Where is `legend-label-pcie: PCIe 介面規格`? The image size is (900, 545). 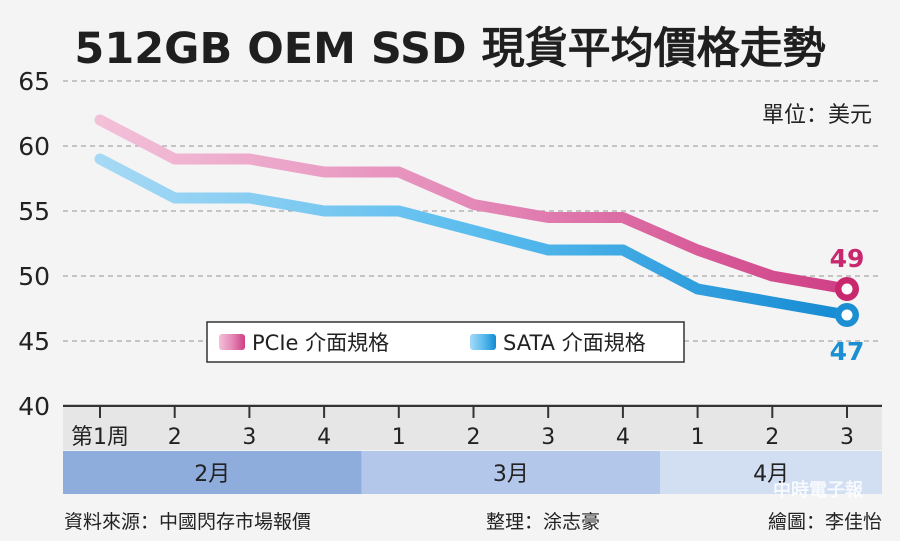
legend-label-pcie: PCIe 介面規格 is located at coordinates (320, 343).